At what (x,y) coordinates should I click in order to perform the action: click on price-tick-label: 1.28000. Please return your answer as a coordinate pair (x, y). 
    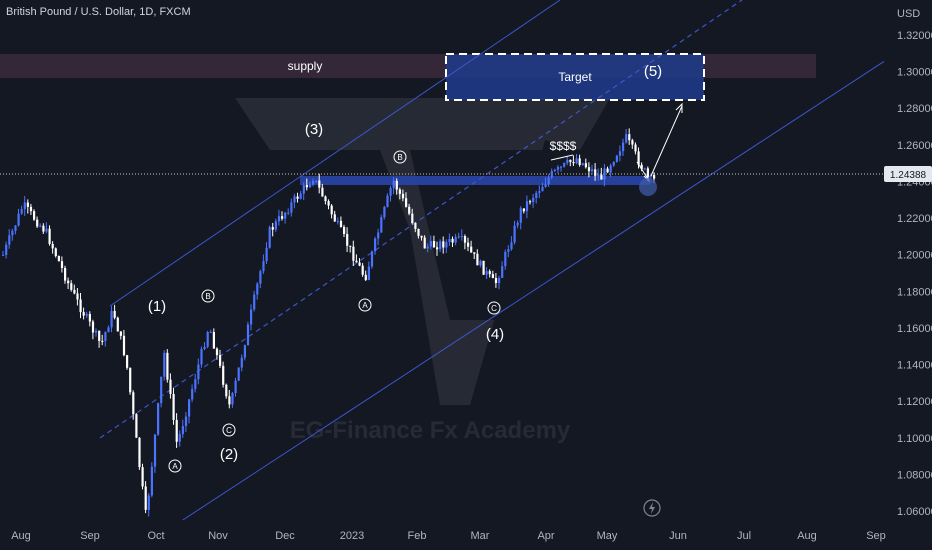
    Looking at the image, I should click on (914, 109).